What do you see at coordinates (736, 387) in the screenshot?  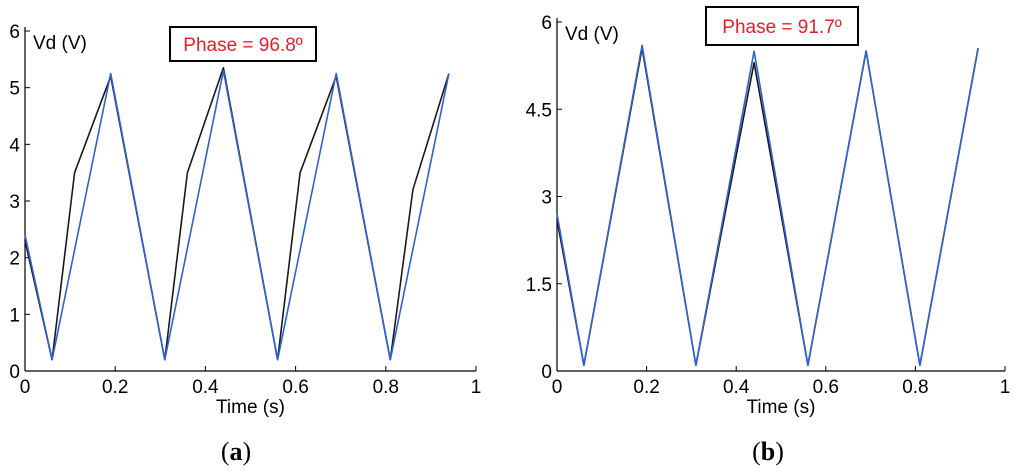 I see `panel-b-x-tick-label: 0.4` at bounding box center [736, 387].